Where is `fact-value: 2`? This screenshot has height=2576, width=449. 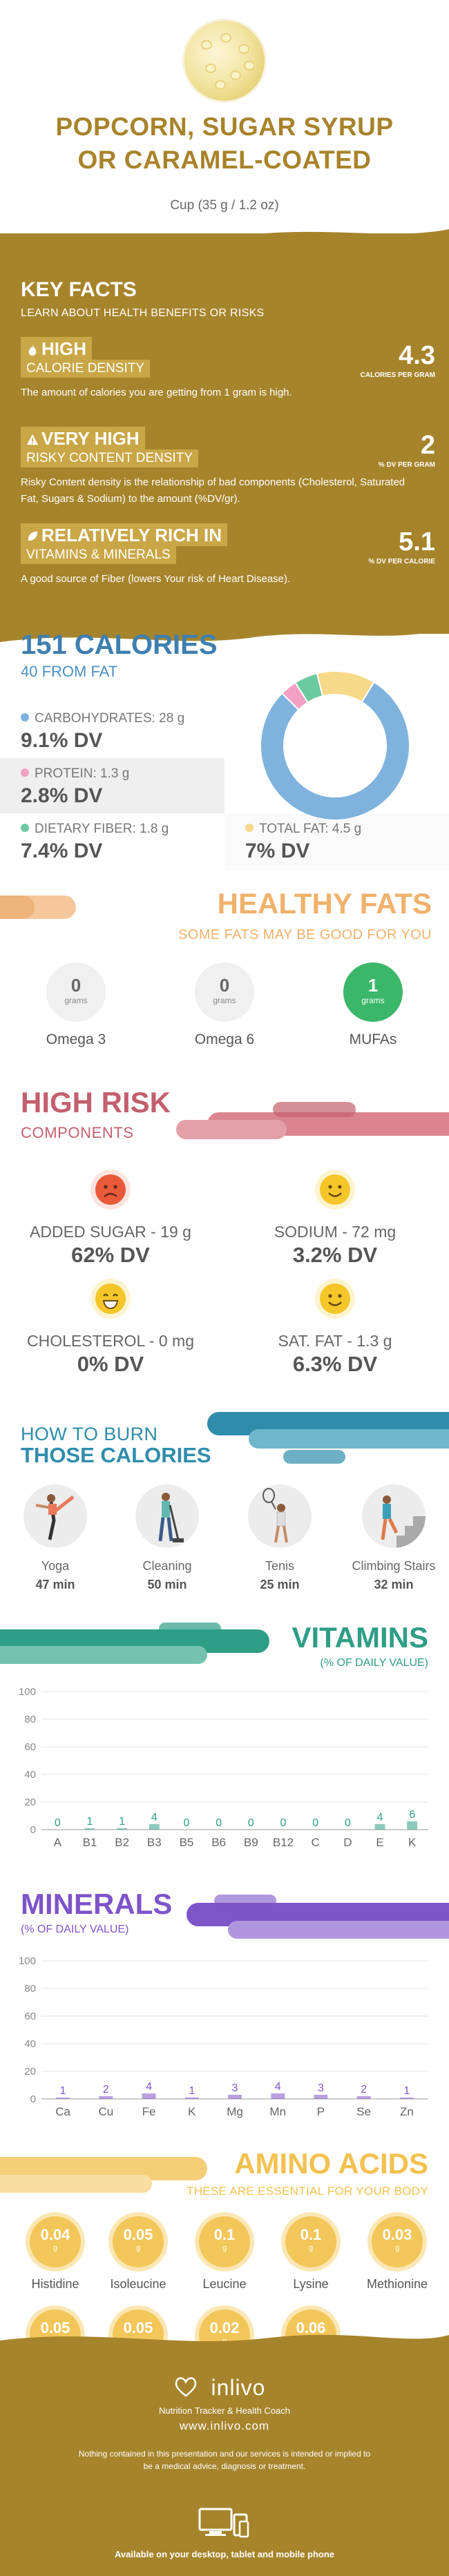
fact-value: 2 is located at coordinates (428, 446).